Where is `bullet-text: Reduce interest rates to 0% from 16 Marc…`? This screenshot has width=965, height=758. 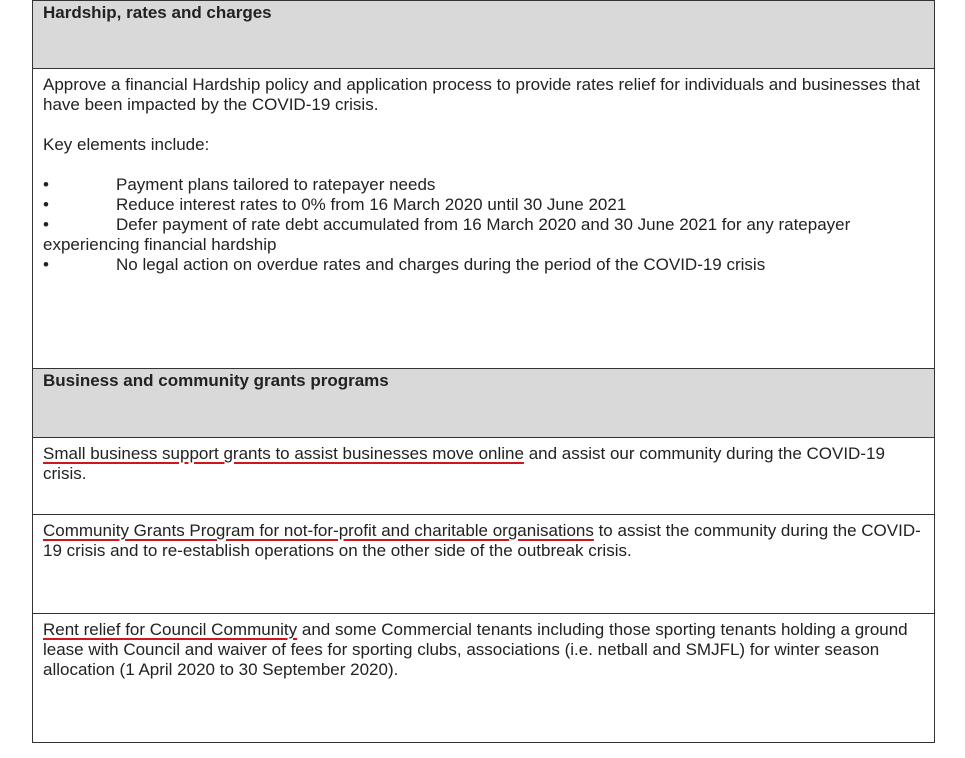 bullet-text: Reduce interest rates to 0% from 16 Marc… is located at coordinates (371, 204).